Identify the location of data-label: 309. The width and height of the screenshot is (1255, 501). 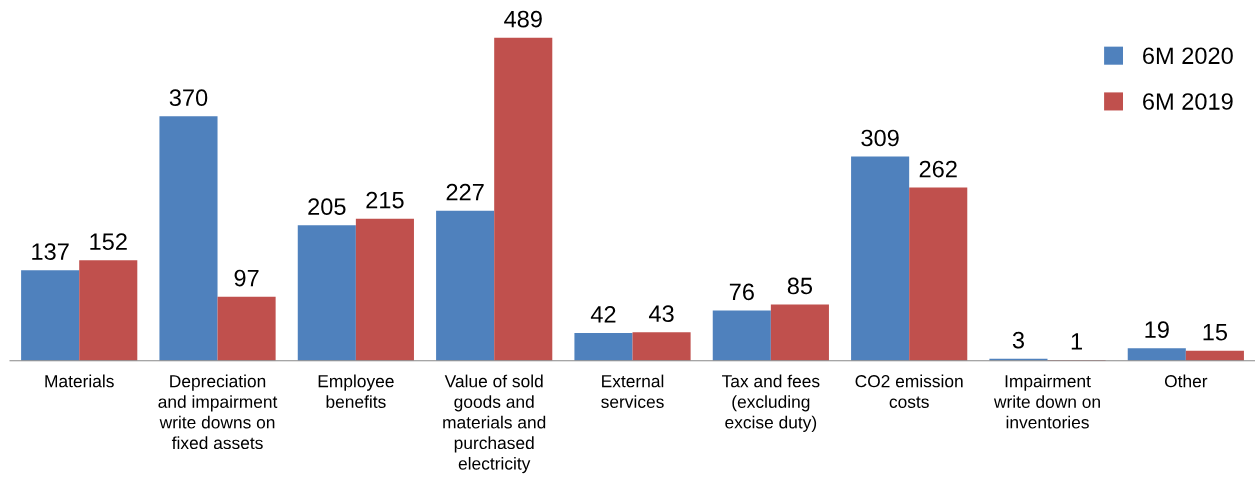
(880, 138).